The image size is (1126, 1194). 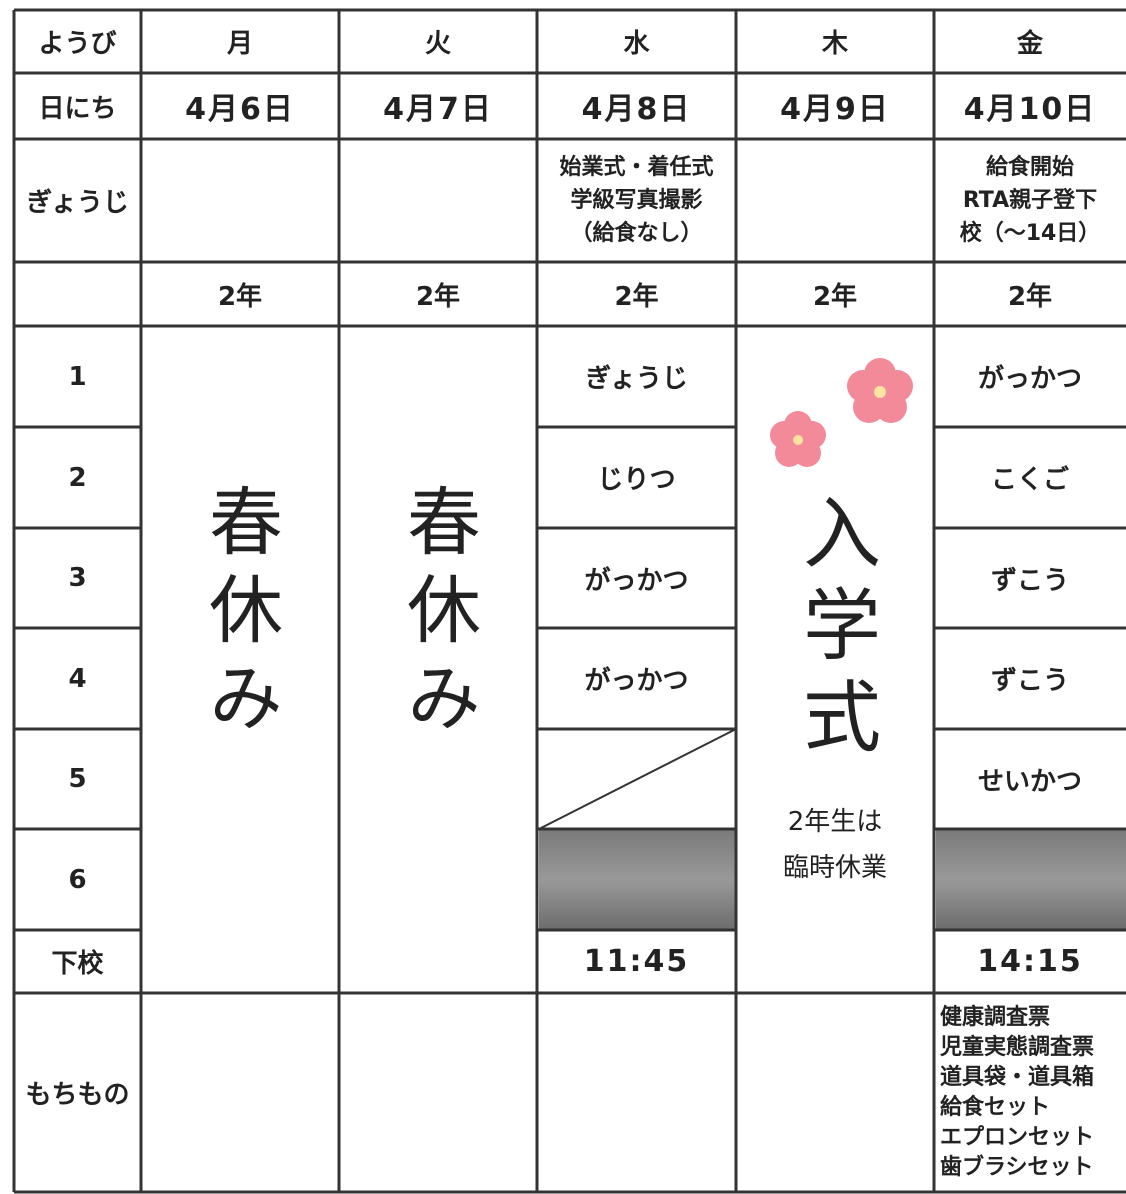 What do you see at coordinates (995, 1107) in the screenshot?
I see `text: 給食セット` at bounding box center [995, 1107].